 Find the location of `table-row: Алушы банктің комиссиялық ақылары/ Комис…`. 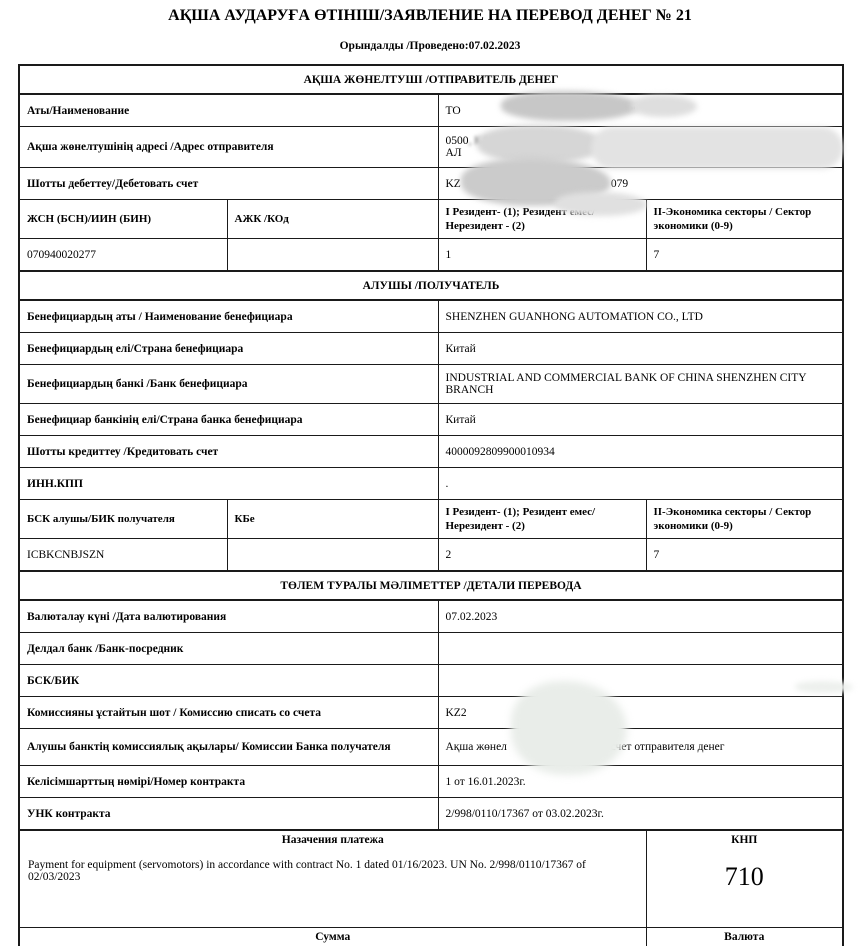

table-row: Алушы банктің комиссиялық ақылары/ Комис… is located at coordinates (431, 747).